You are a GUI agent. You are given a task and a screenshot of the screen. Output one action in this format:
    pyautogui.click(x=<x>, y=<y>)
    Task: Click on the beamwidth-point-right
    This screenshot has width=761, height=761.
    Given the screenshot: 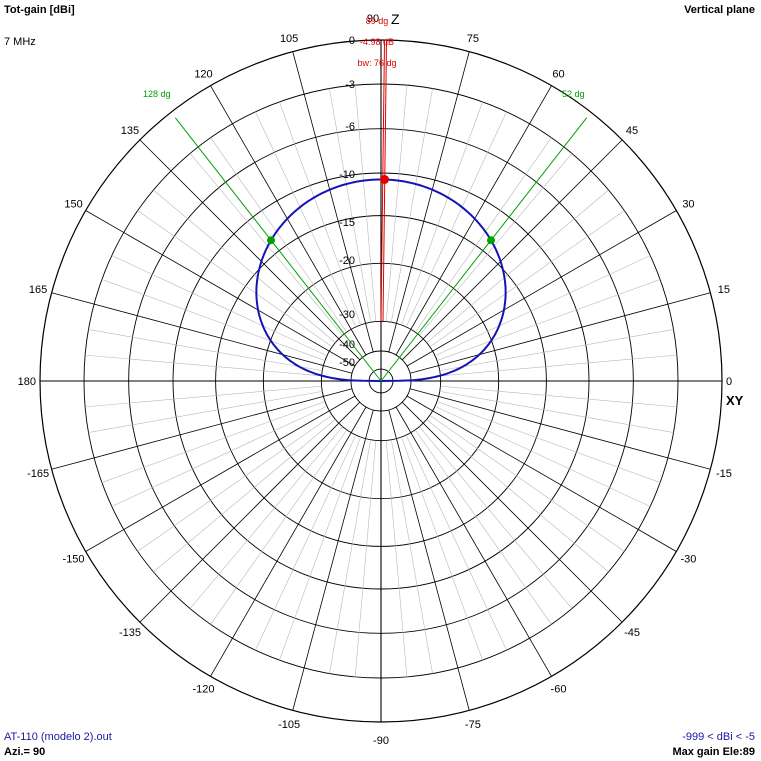 What is the action you would take?
    pyautogui.click(x=490, y=240)
    